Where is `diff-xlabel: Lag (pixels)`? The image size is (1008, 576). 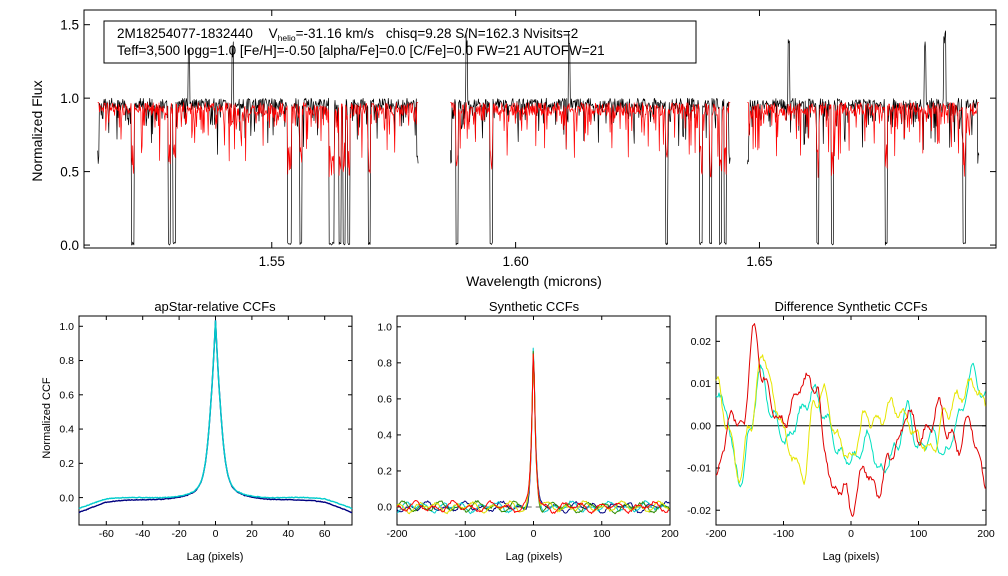 diff-xlabel: Lag (pixels) is located at coordinates (851, 557).